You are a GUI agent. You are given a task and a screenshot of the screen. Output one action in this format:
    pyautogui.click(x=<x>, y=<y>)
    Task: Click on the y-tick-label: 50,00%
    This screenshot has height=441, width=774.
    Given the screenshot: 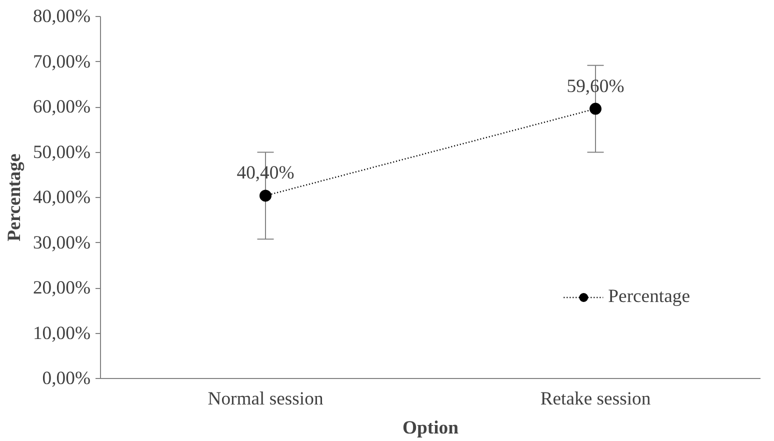 What is the action you would take?
    pyautogui.click(x=61, y=152)
    